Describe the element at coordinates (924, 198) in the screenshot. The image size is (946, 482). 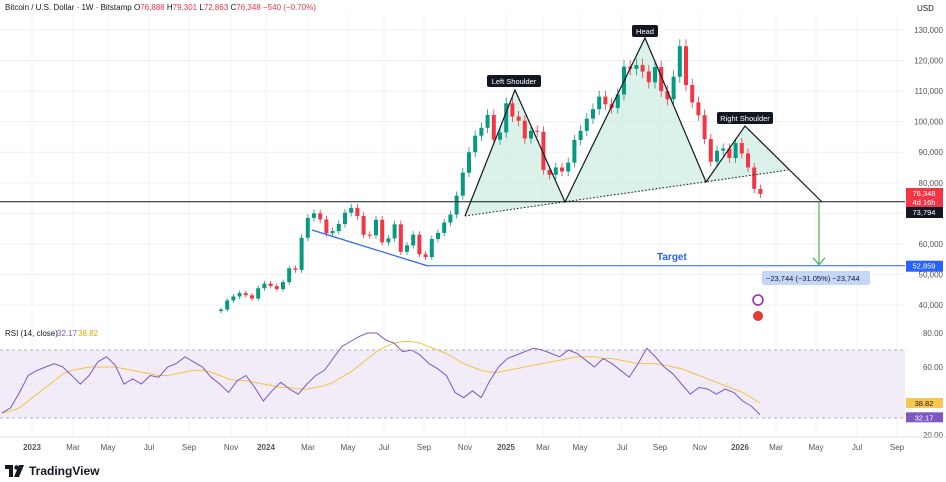
I see `last-price-tag` at that location.